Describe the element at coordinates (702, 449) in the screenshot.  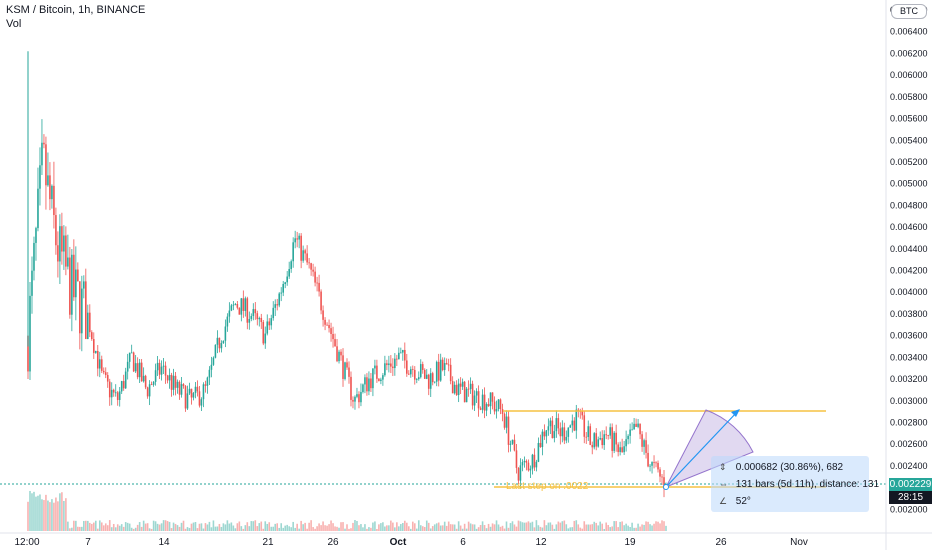
I see `measure-arrow-line` at that location.